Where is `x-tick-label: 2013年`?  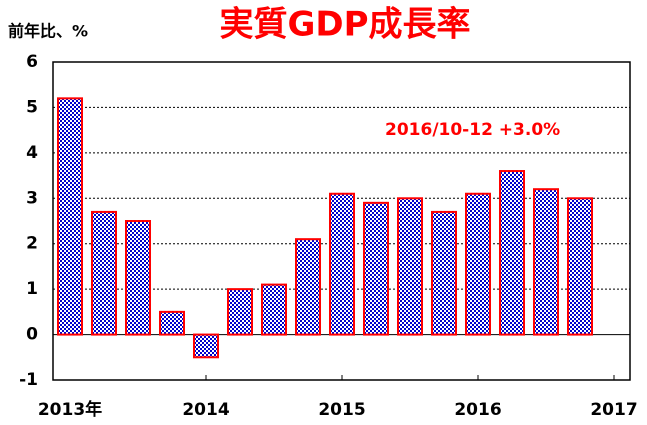
x-tick-label: 2013年 is located at coordinates (70, 409).